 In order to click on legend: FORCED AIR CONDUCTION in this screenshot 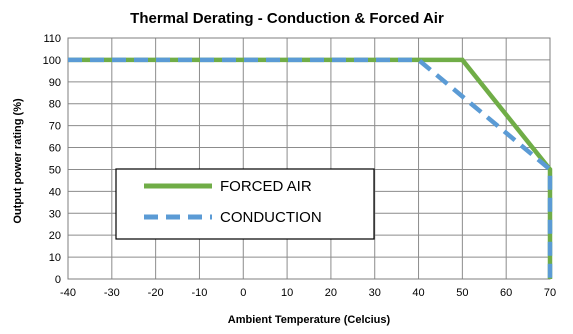, I will do `click(245, 204)`.